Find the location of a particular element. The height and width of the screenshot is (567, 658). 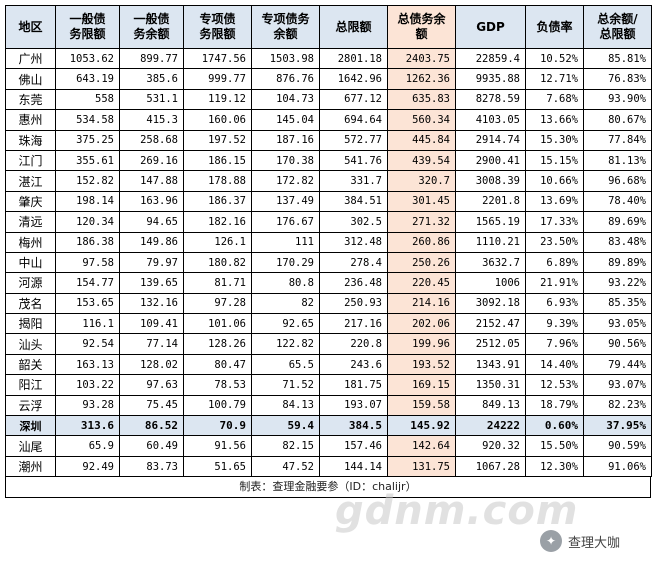

value-cell: 23.50% is located at coordinates (554, 242).